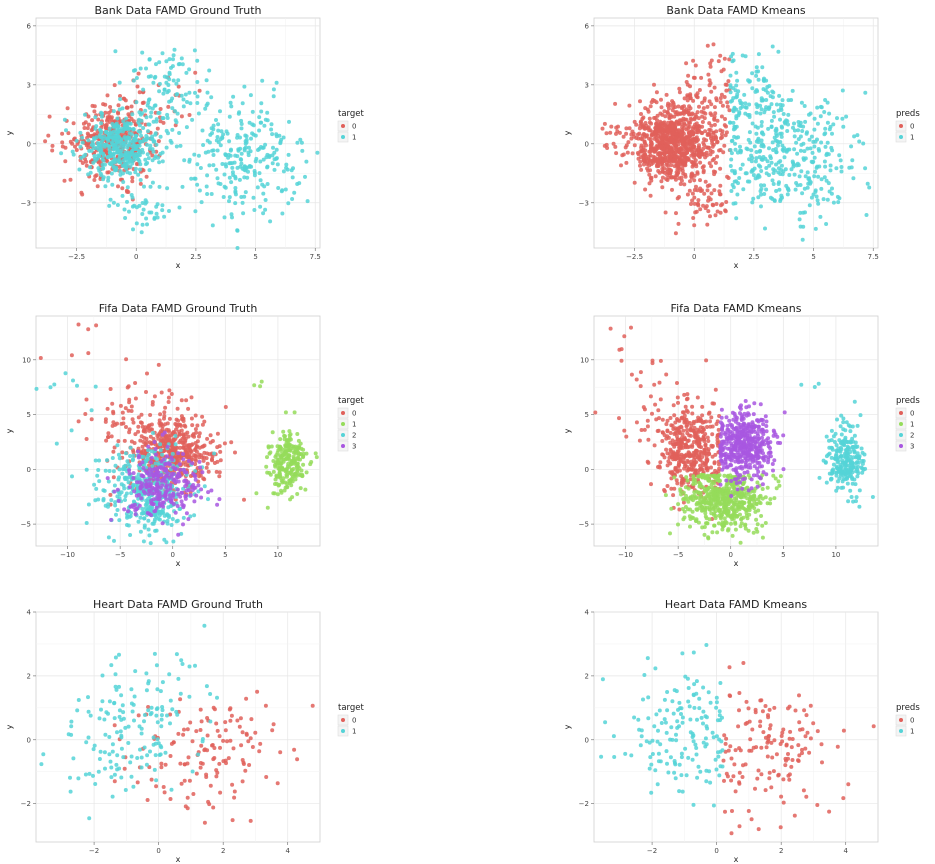 The height and width of the screenshot is (864, 935). I want to click on y-tick-label: −3, so click(584, 203).